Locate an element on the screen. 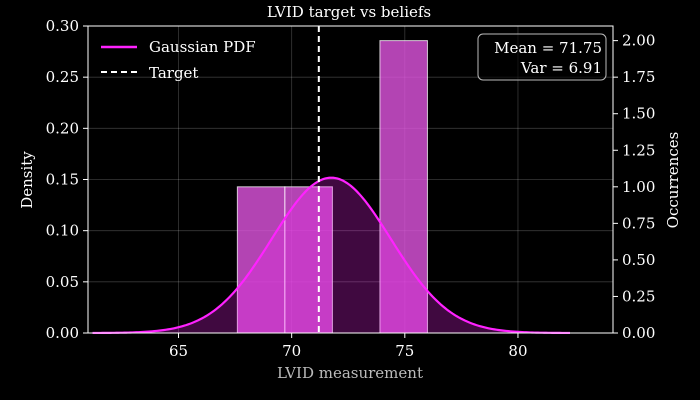 The width and height of the screenshot is (700, 400). y-right-tick-label: 0.75 is located at coordinates (638, 223).